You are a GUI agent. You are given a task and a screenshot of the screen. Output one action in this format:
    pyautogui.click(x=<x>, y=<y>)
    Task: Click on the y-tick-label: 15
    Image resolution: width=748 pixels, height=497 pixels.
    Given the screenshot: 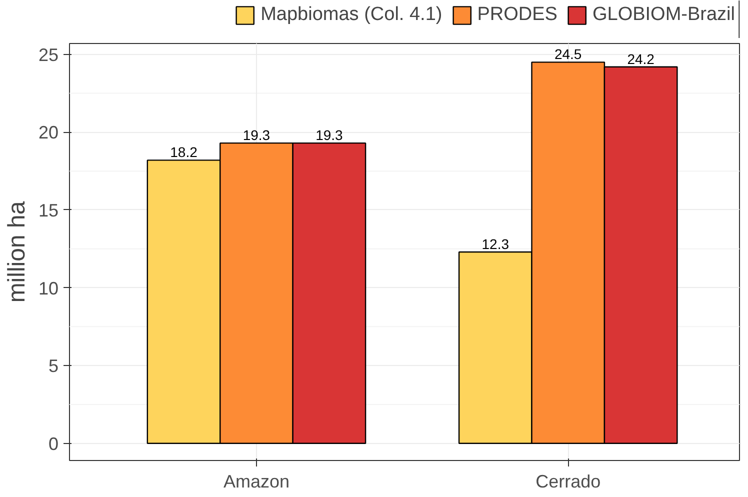 What is the action you would take?
    pyautogui.click(x=48, y=210)
    